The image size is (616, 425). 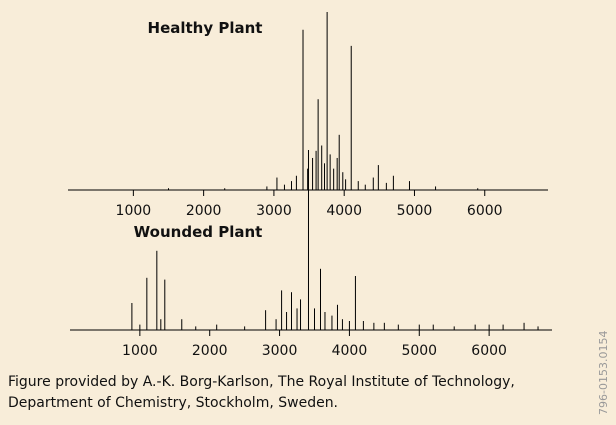 I want to click on side-label: 796-0153.0154, so click(x=603, y=373).